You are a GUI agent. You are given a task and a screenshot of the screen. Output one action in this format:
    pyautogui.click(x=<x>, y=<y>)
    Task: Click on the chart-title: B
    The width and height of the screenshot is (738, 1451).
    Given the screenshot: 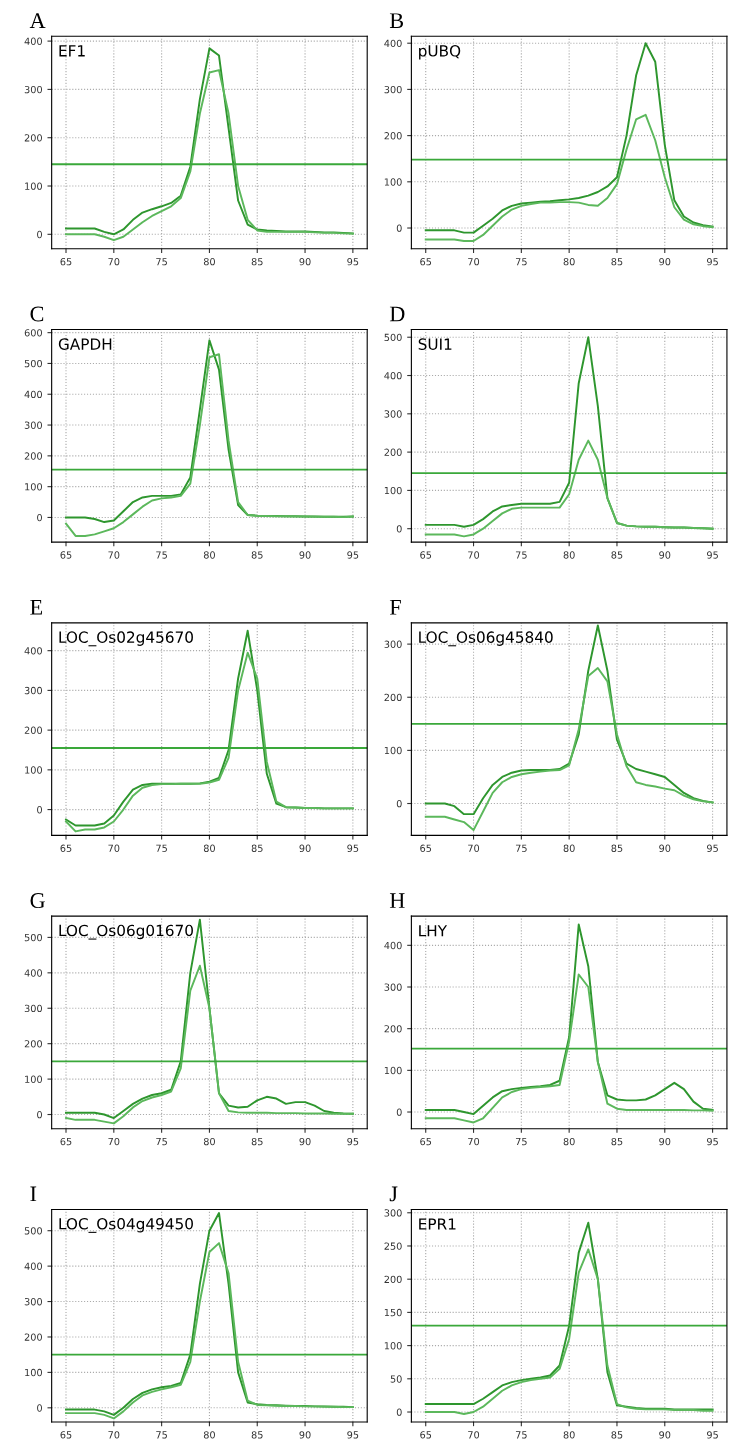 What is the action you would take?
    pyautogui.click(x=396, y=21)
    